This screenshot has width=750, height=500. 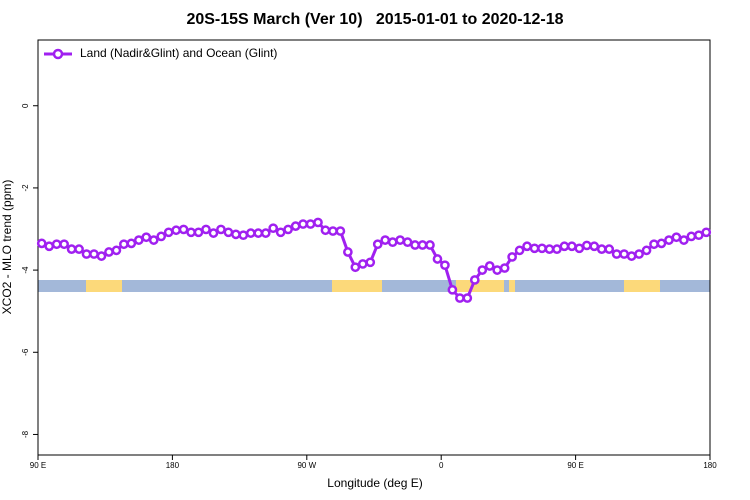 What do you see at coordinates (25, 270) in the screenshot?
I see `y-tick-label: -4` at bounding box center [25, 270].